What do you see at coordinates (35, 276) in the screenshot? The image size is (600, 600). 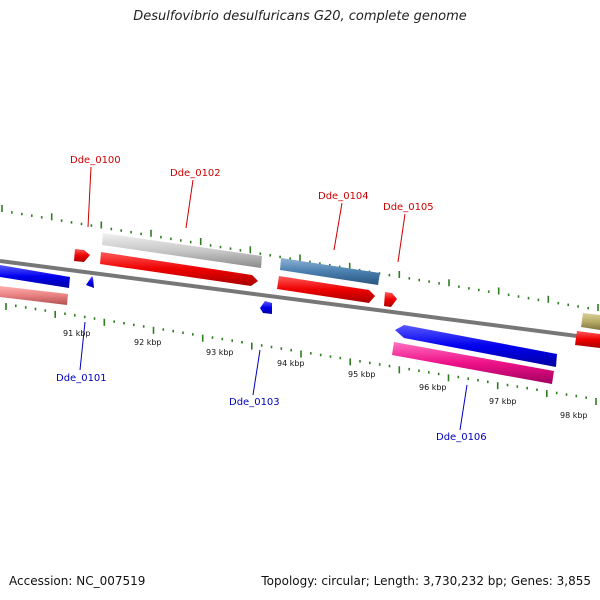 I see `gene-arrow-dde-0099-reverse` at bounding box center [35, 276].